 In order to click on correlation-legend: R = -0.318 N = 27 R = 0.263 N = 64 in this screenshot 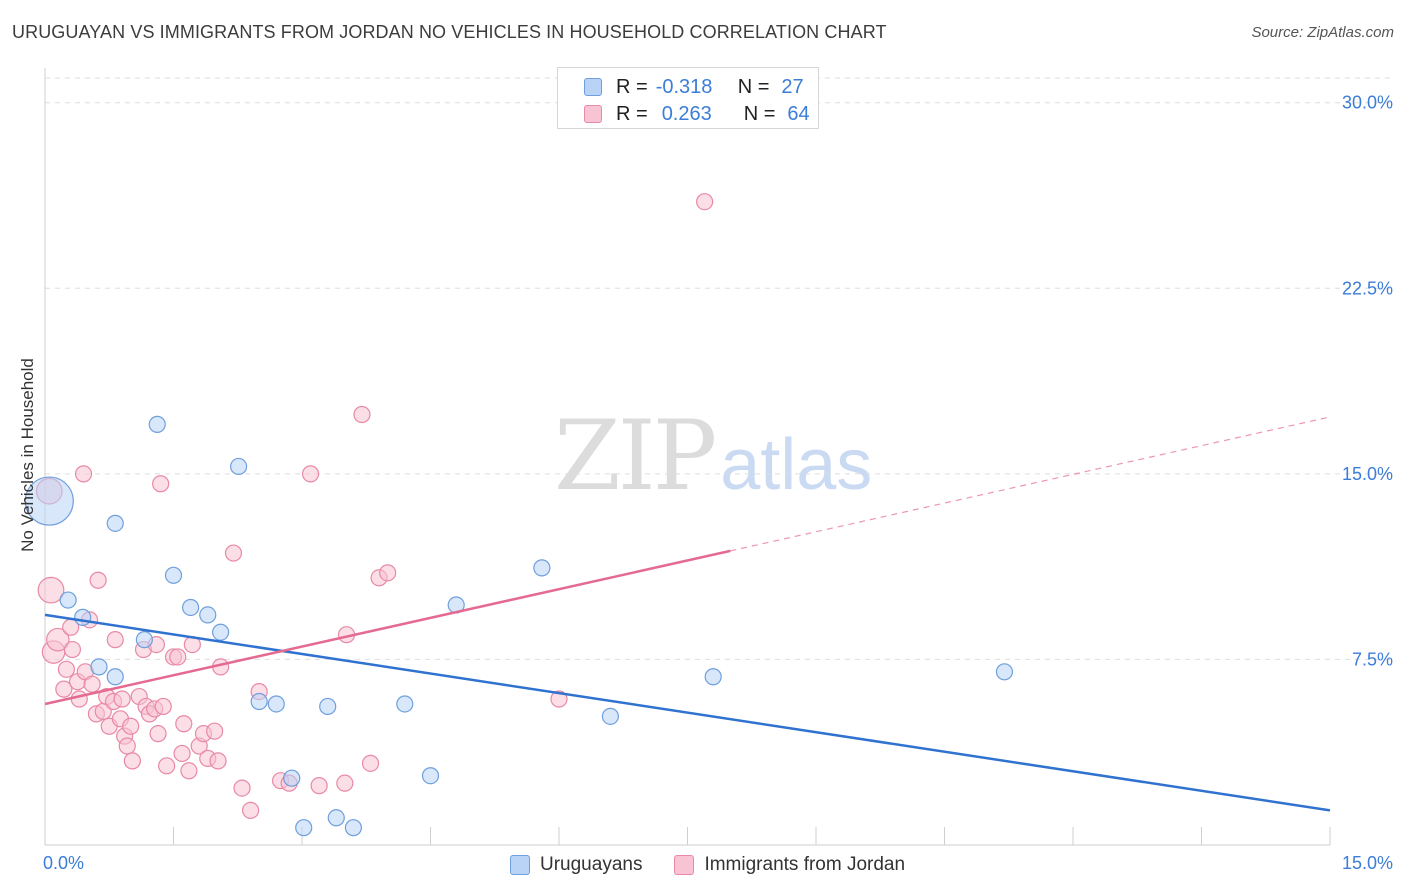, I will do `click(688, 98)`.